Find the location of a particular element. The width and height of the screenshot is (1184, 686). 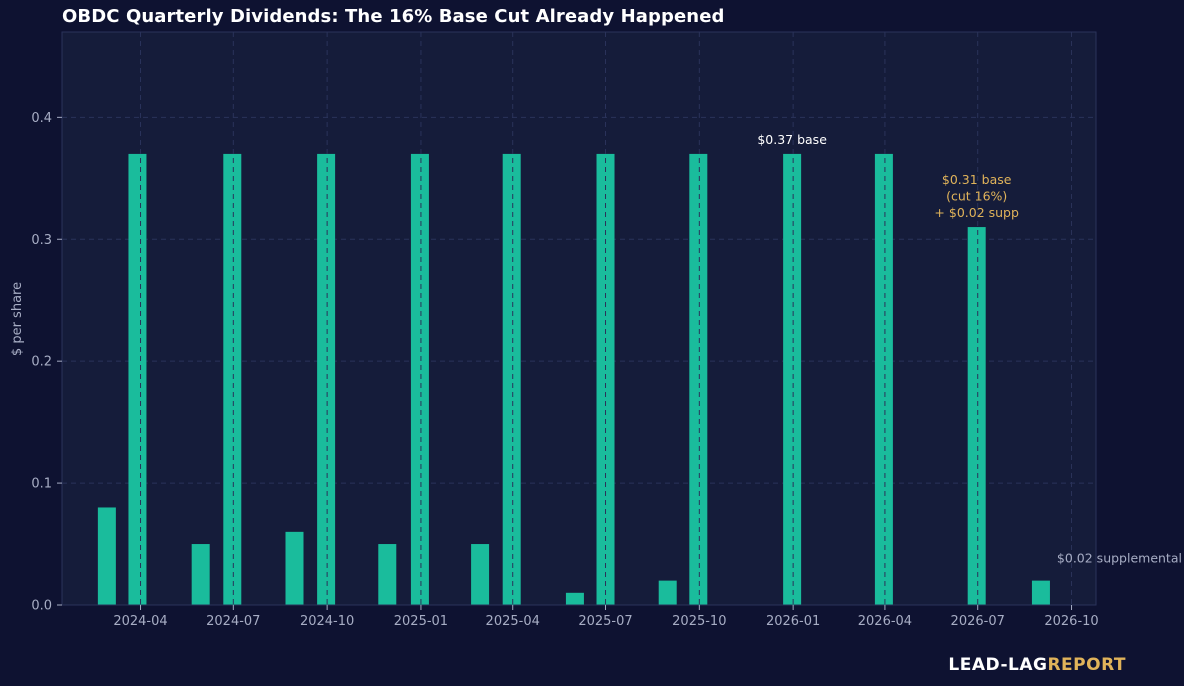

brand-logo: LEAD-LAGREPORT is located at coordinates (1037, 665).